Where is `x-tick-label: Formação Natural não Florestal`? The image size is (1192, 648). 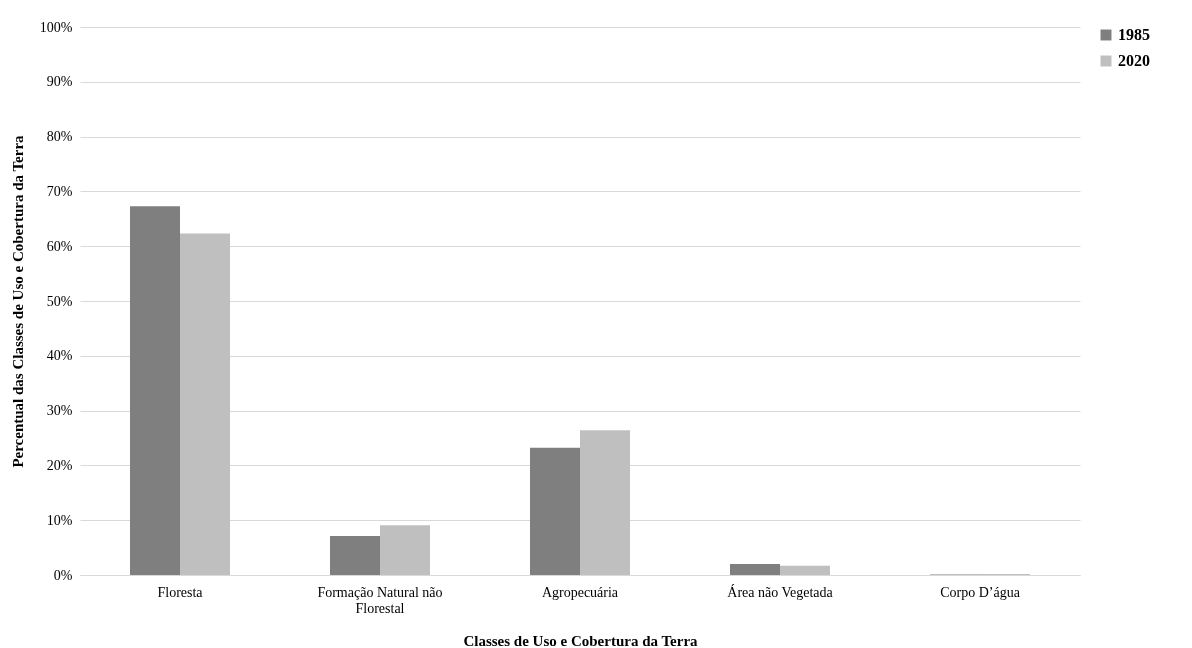 x-tick-label: Formação Natural não Florestal is located at coordinates (380, 600).